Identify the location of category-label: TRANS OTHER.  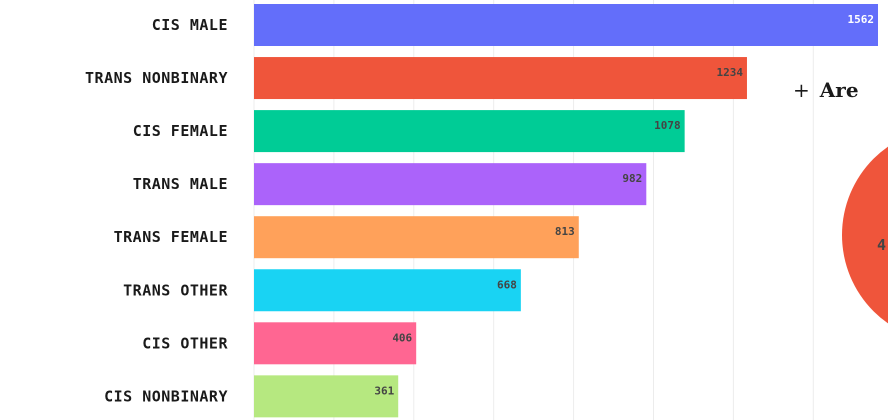
(175, 290).